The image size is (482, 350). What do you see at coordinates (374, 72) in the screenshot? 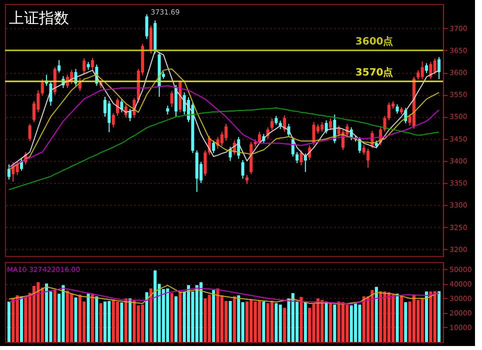
I see `ref-line-label: 3570点` at bounding box center [374, 72].